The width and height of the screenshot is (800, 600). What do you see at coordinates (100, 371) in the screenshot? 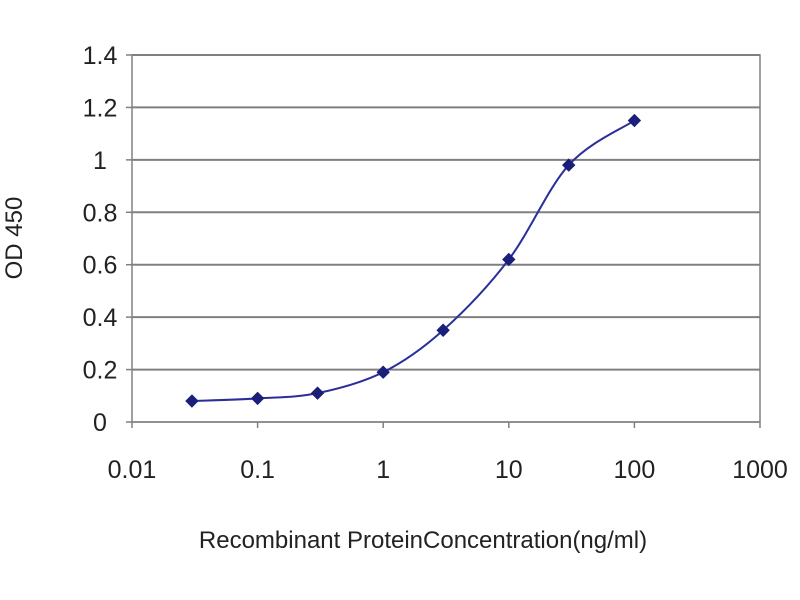
I see `y-tick-label: 0.2` at bounding box center [100, 371].